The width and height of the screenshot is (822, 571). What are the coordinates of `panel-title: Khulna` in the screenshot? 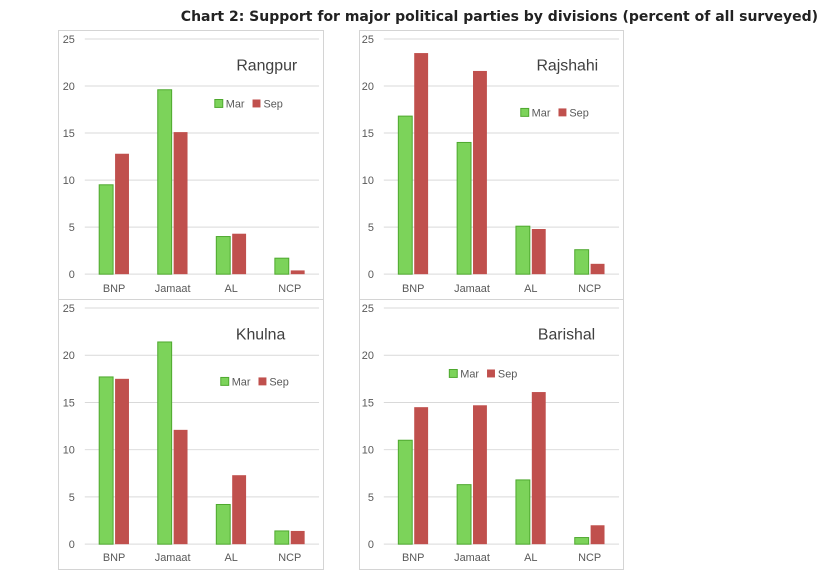 It's located at (261, 335).